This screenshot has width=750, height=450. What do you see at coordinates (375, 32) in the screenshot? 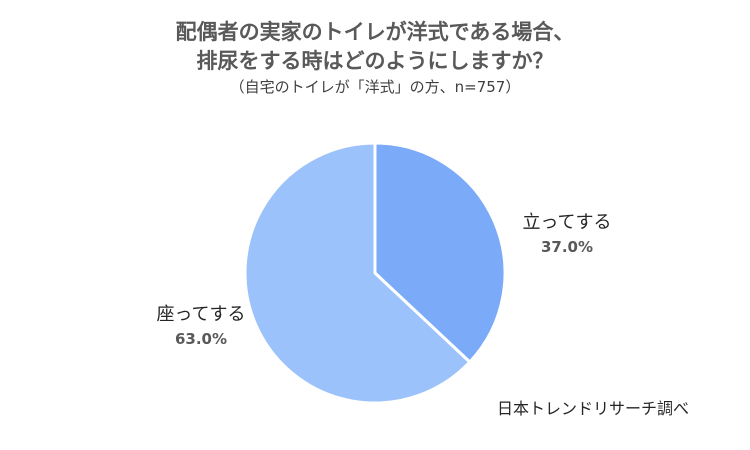
I see `chart-title-line-1: 配偶者の実家のトイレが洋式である場合、` at bounding box center [375, 32].